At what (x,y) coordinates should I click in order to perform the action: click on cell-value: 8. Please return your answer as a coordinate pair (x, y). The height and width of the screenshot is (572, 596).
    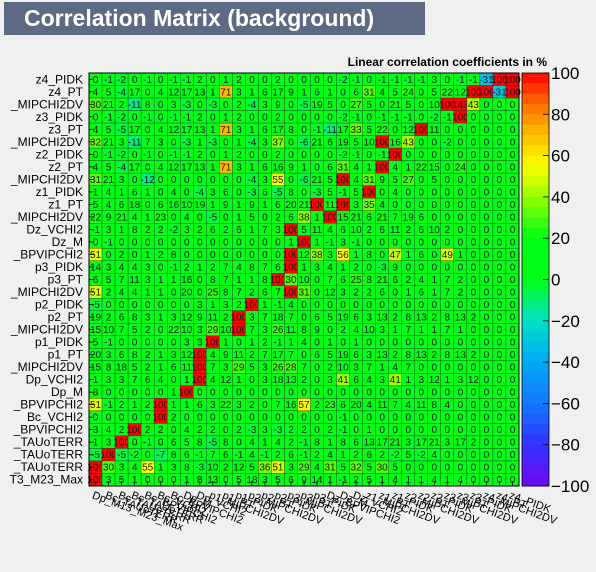
    Looking at the image, I should click on (291, 130).